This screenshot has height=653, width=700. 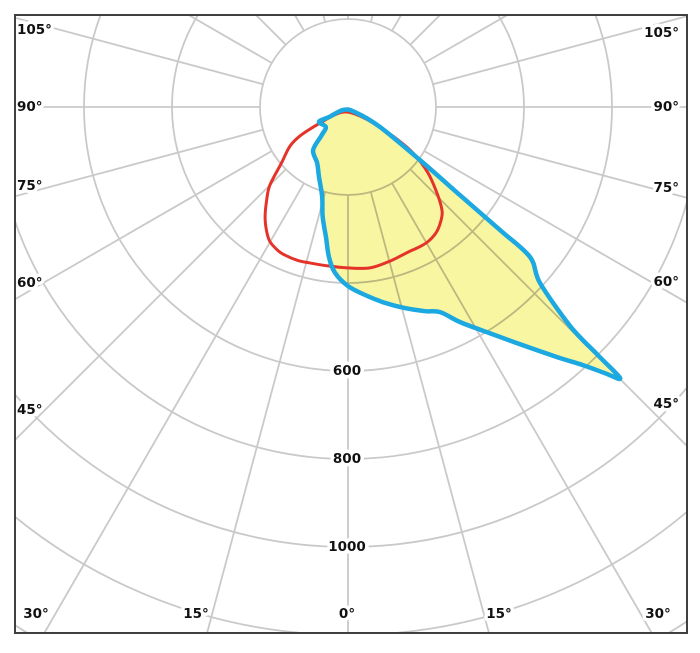 What do you see at coordinates (196, 614) in the screenshot?
I see `angle-label-bottom-1: 15°` at bounding box center [196, 614].